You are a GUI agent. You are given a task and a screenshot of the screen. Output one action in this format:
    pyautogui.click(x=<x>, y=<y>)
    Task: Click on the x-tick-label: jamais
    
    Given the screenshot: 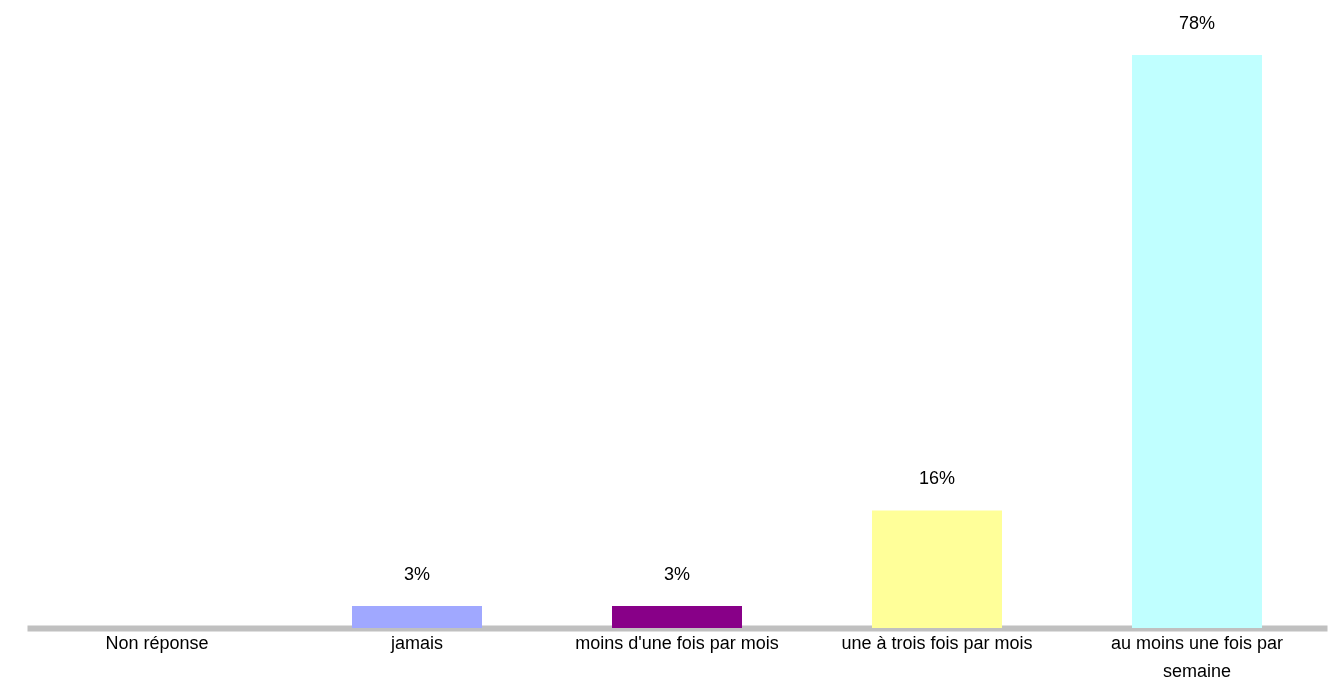 What is the action you would take?
    pyautogui.click(x=416, y=643)
    